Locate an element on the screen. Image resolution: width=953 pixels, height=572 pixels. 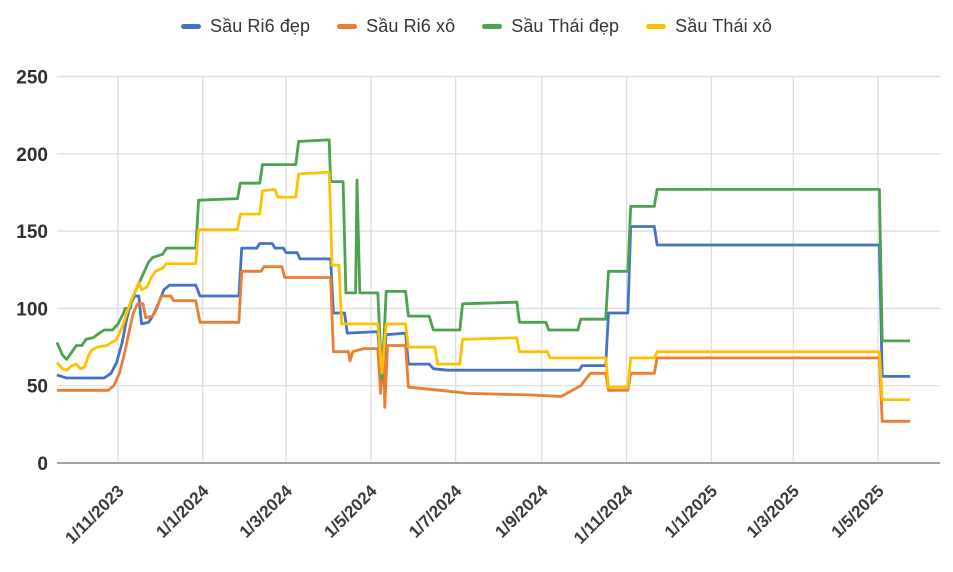
legend-marker-sau-ri6-xo is located at coordinates (347, 26).